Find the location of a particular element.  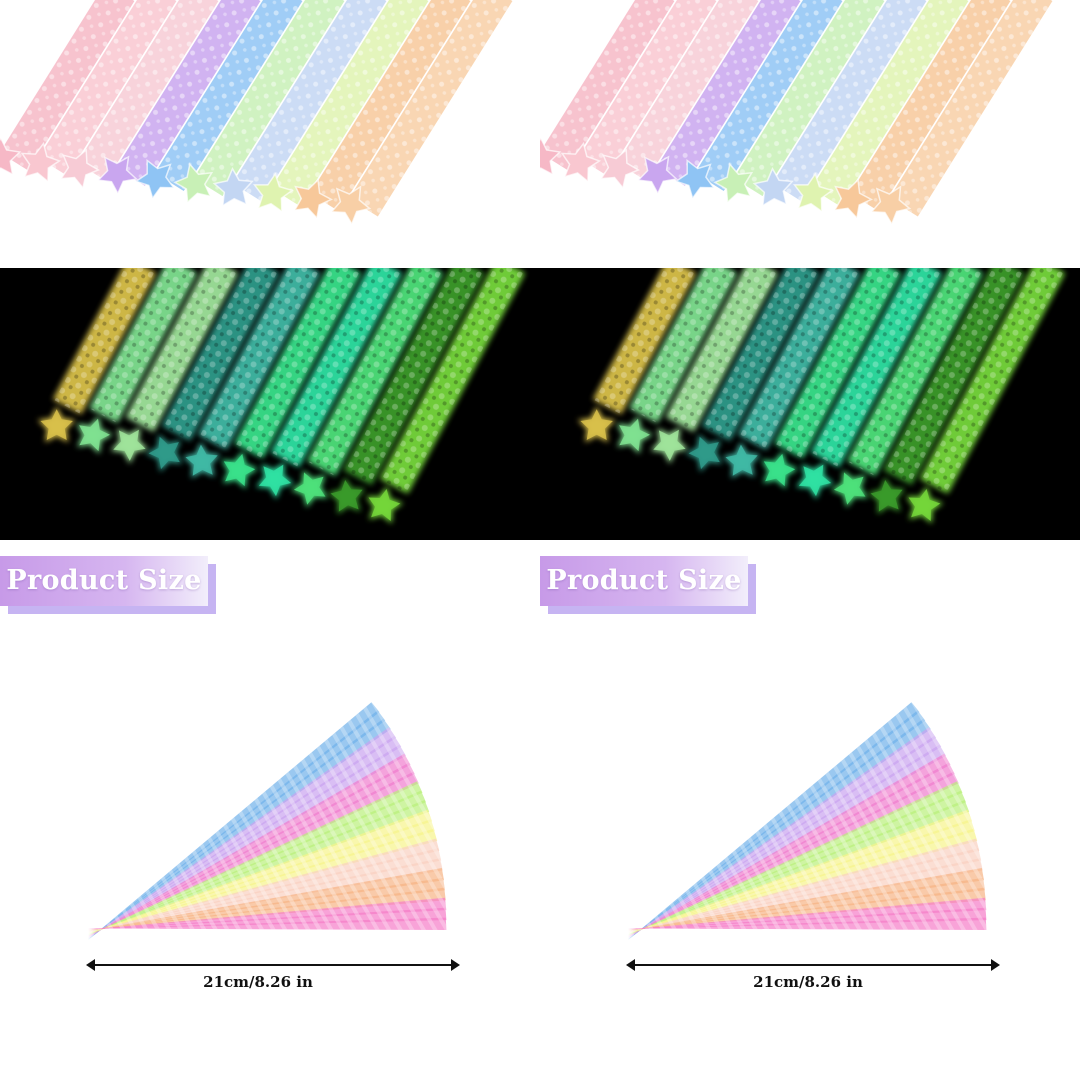

product-size-banner-right: Product Size is located at coordinates (648, 585).